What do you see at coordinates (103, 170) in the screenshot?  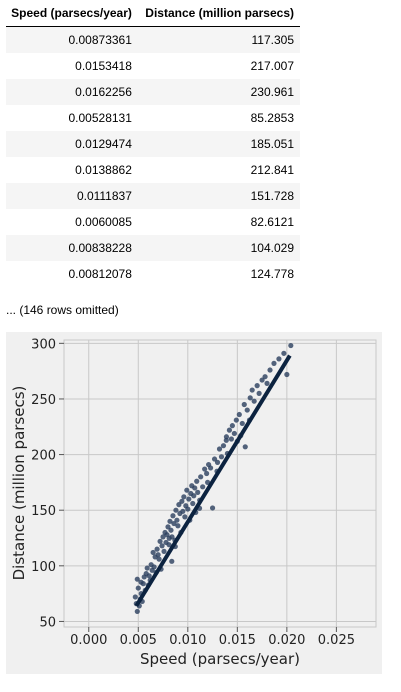 I see `table-cell-speed: 0.0138862` at bounding box center [103, 170].